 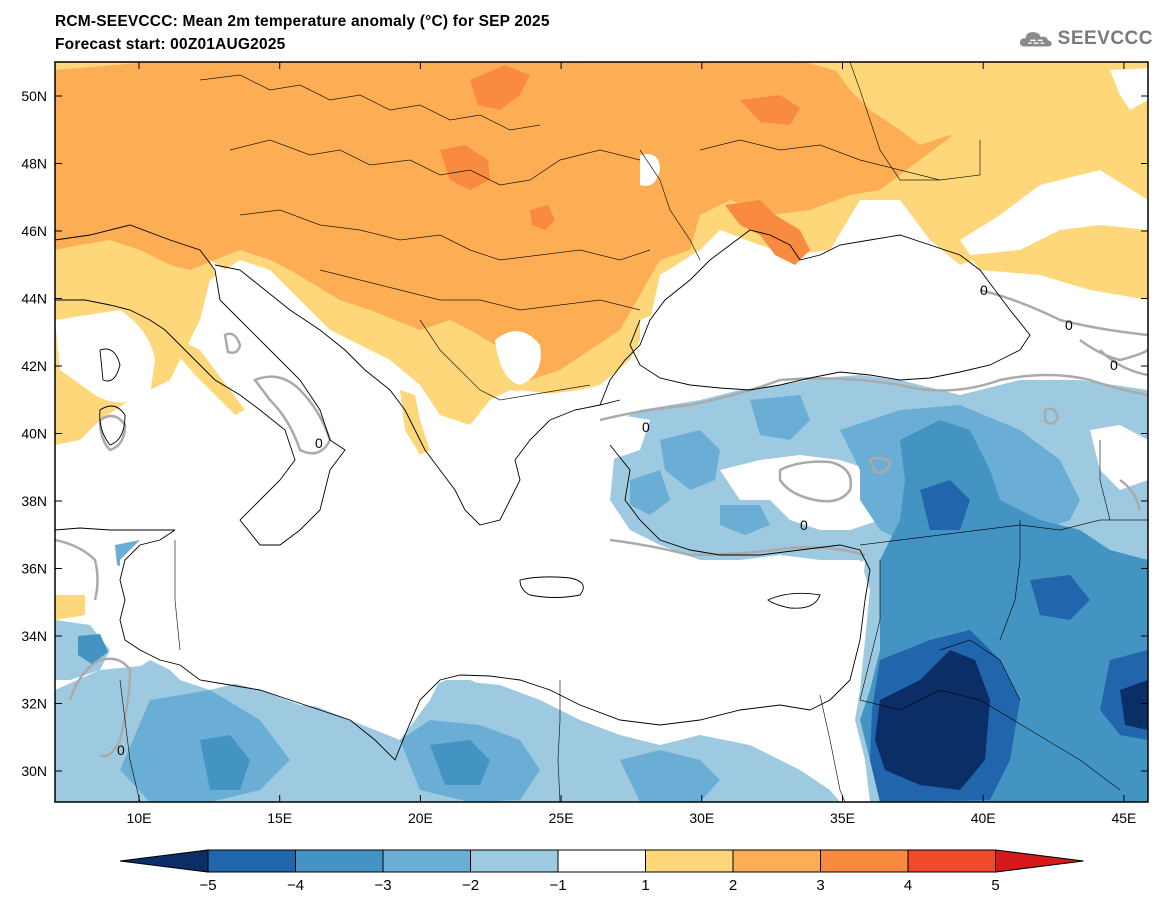 I want to click on colorbar: −5 −4 −3 −2 −1 1 2 3 4 5, so click(x=601, y=871).